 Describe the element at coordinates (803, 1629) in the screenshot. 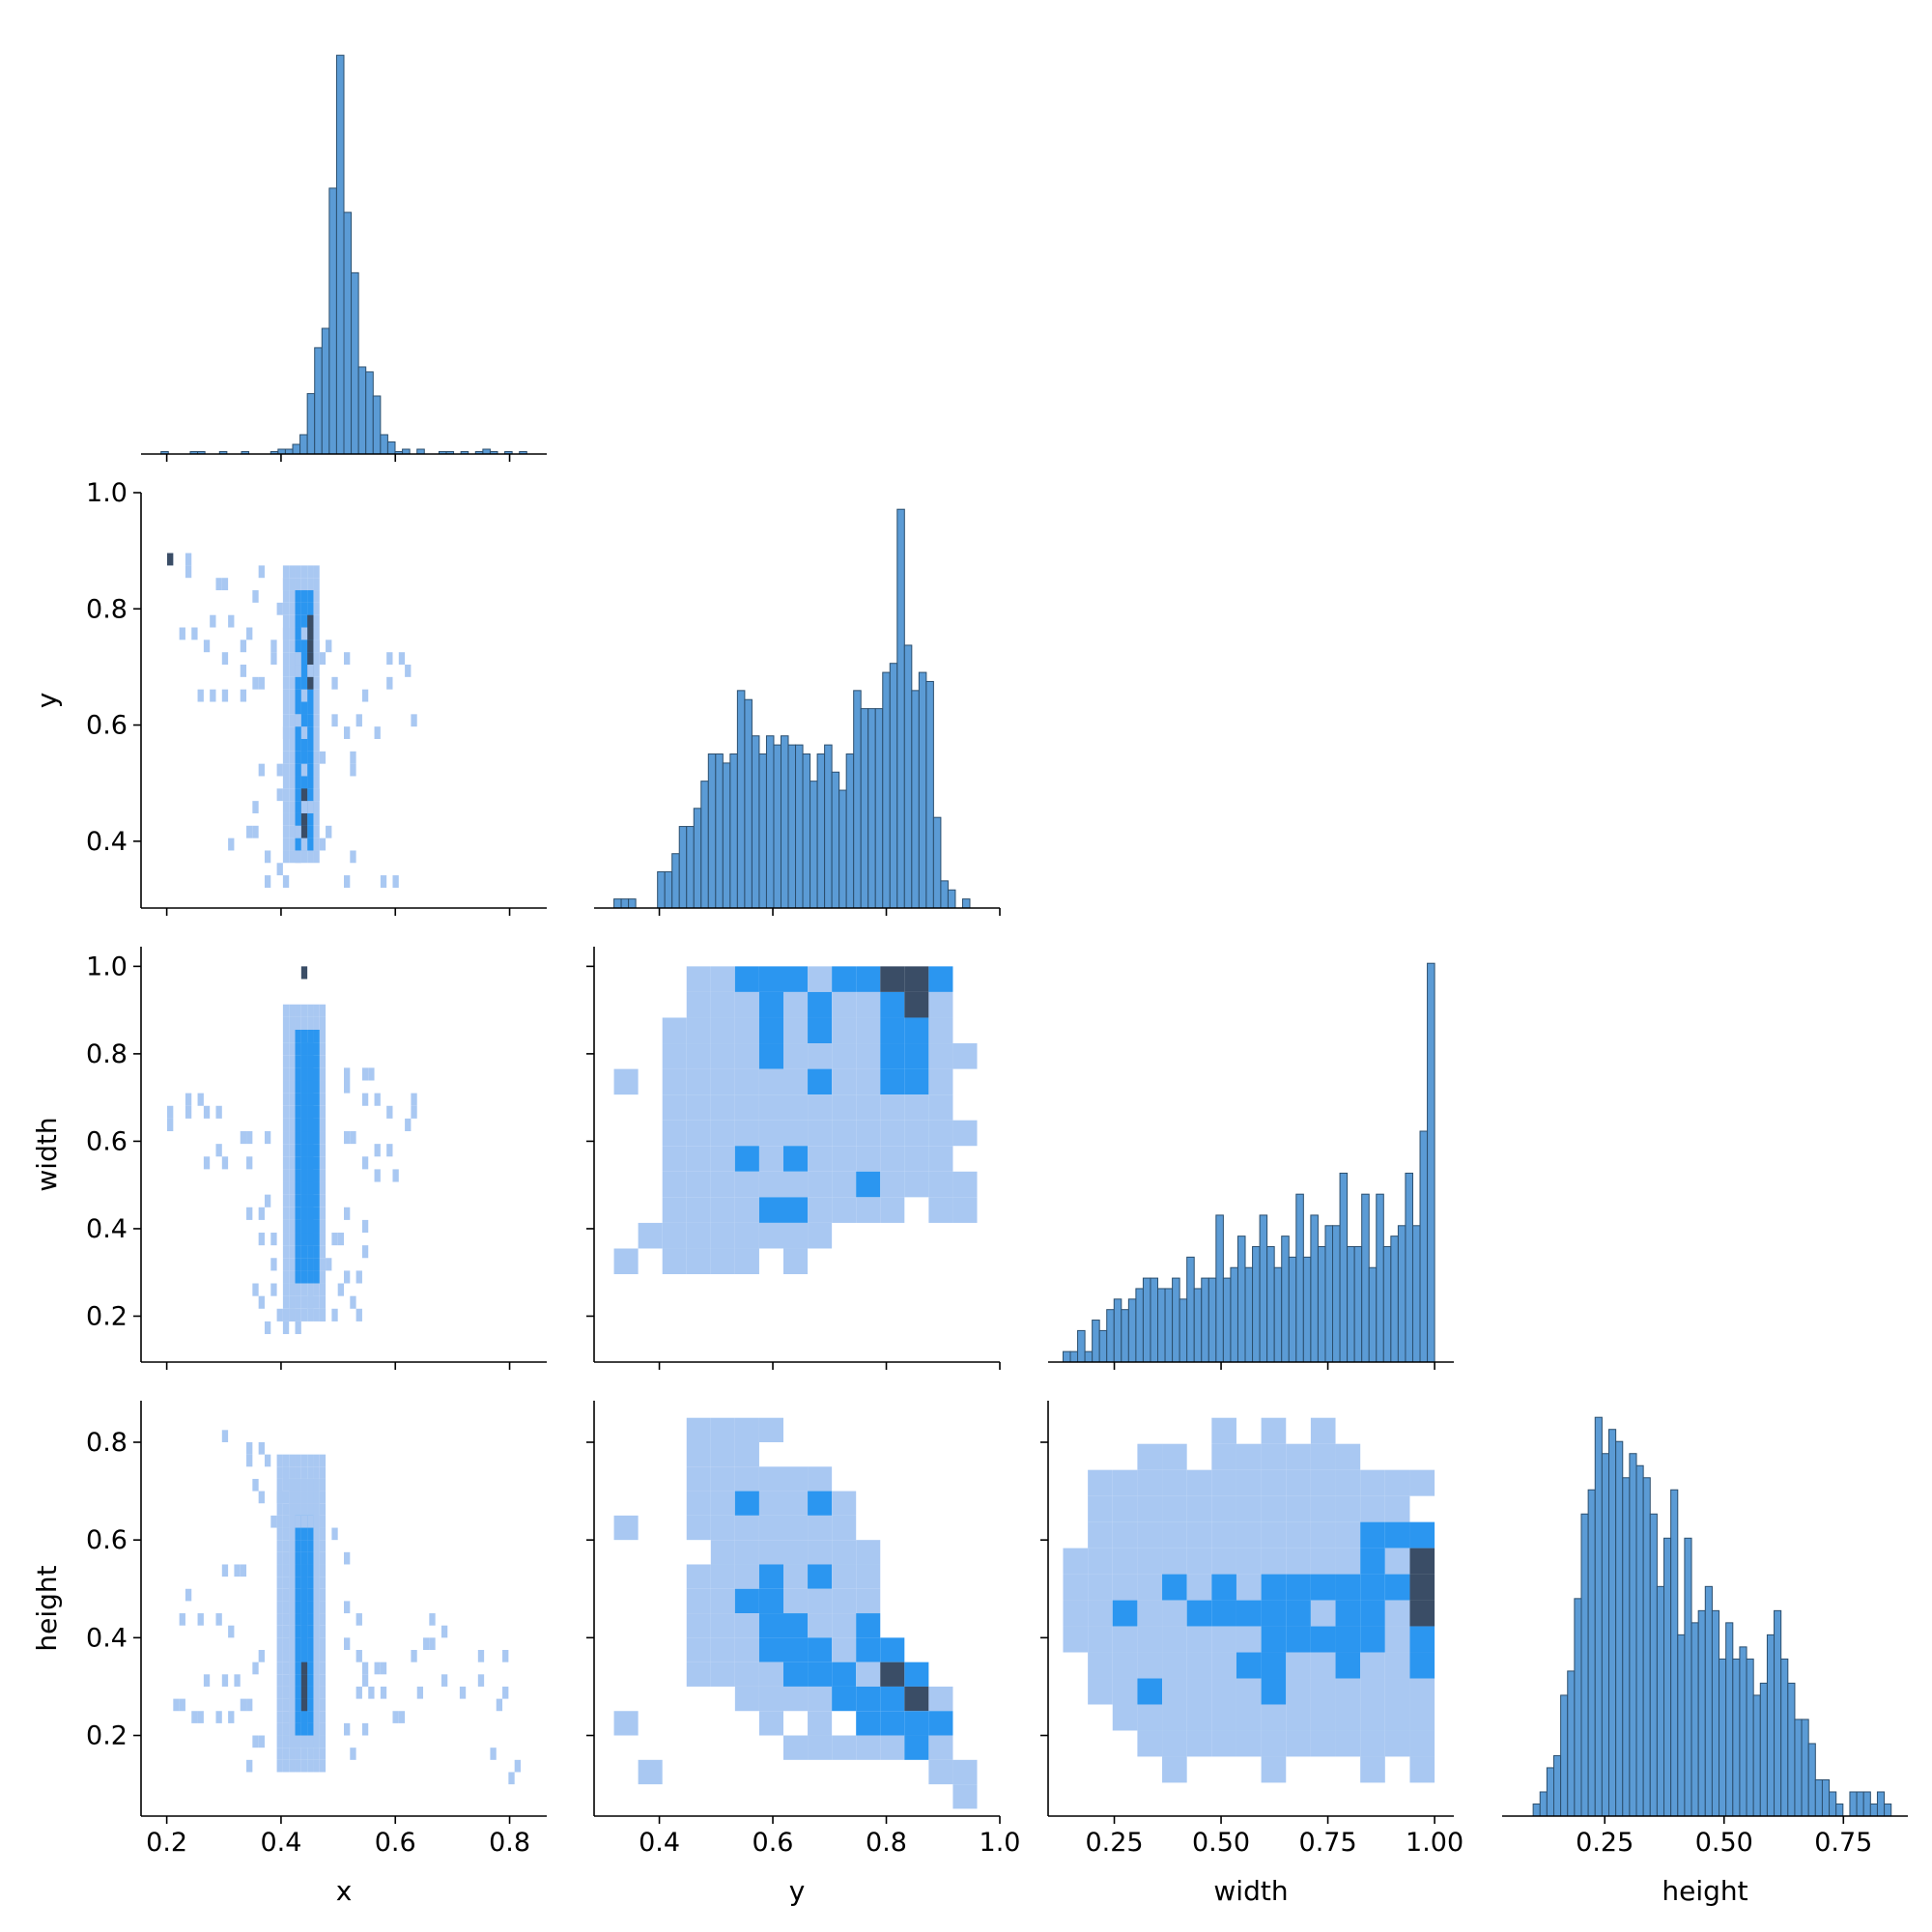

I see `panel-height-y: 0.4 0.6 0.8 1.0` at that location.